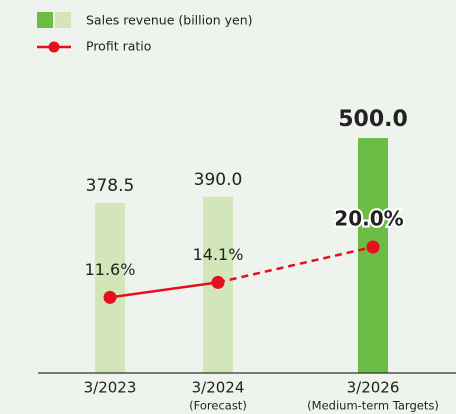 The image size is (456, 414). Describe the element at coordinates (169, 20) in the screenshot. I see `legend-label: Sales revenue (billion yen)` at that location.